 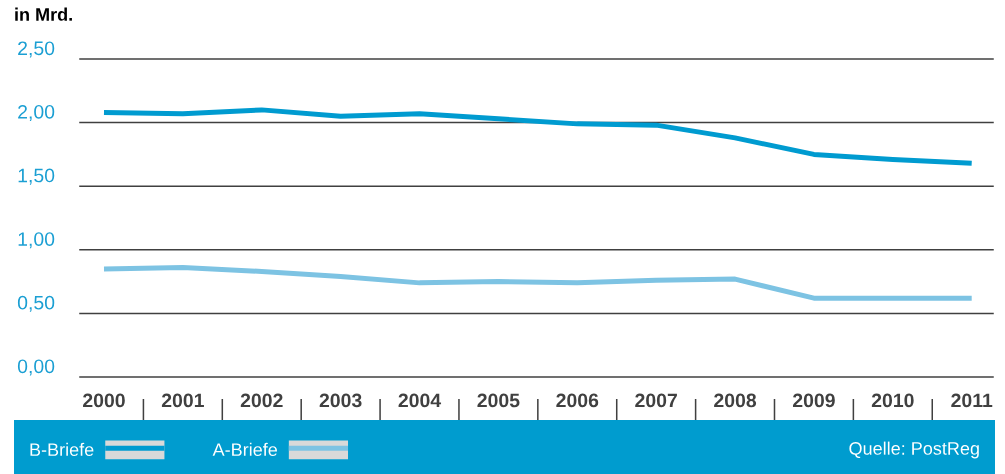 What do you see at coordinates (36, 176) in the screenshot?
I see `y-tick-label: 1,50` at bounding box center [36, 176].